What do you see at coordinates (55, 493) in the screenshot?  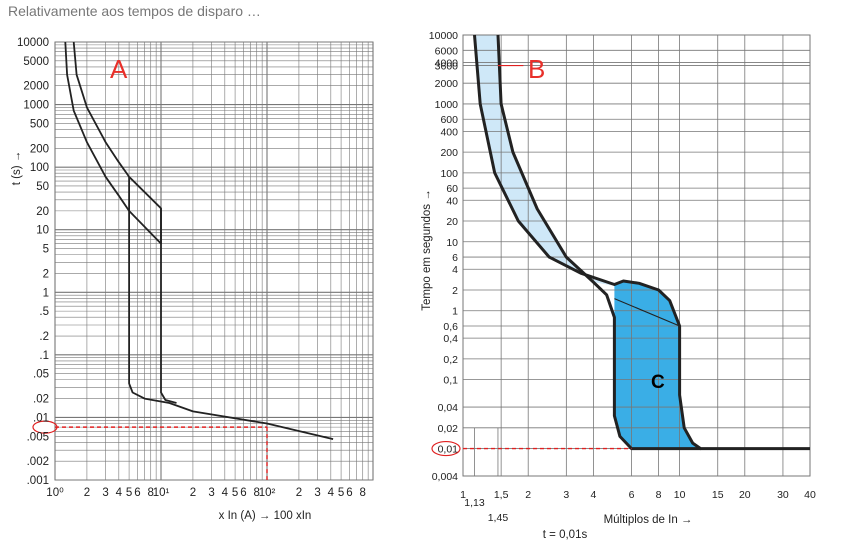 I see `chart-a-x-tick: 10⁰` at bounding box center [55, 493].